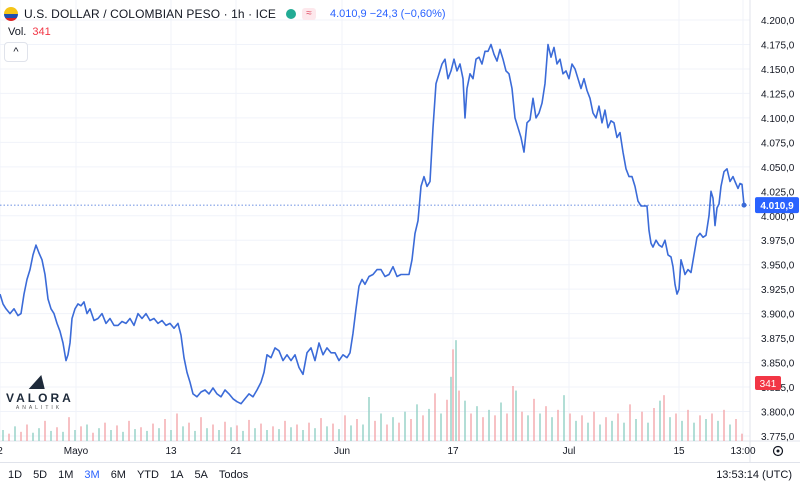 The height and width of the screenshot is (487, 800). What do you see at coordinates (778, 119) in the screenshot?
I see `y-tick-label: 4.100,0` at bounding box center [778, 119].